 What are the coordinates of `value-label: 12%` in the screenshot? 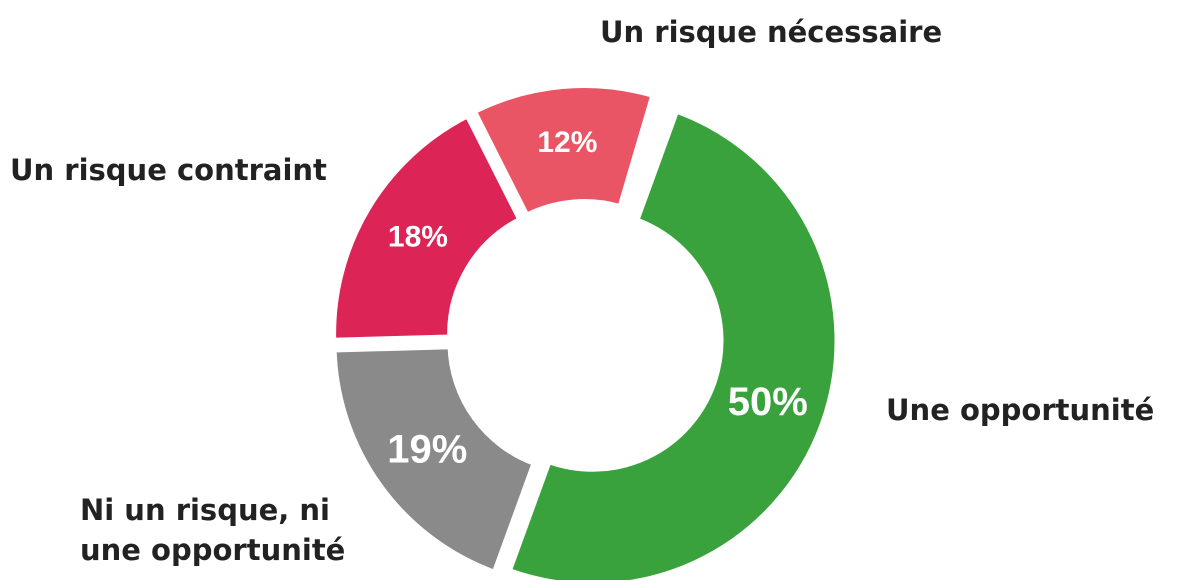 It's located at (567, 142).